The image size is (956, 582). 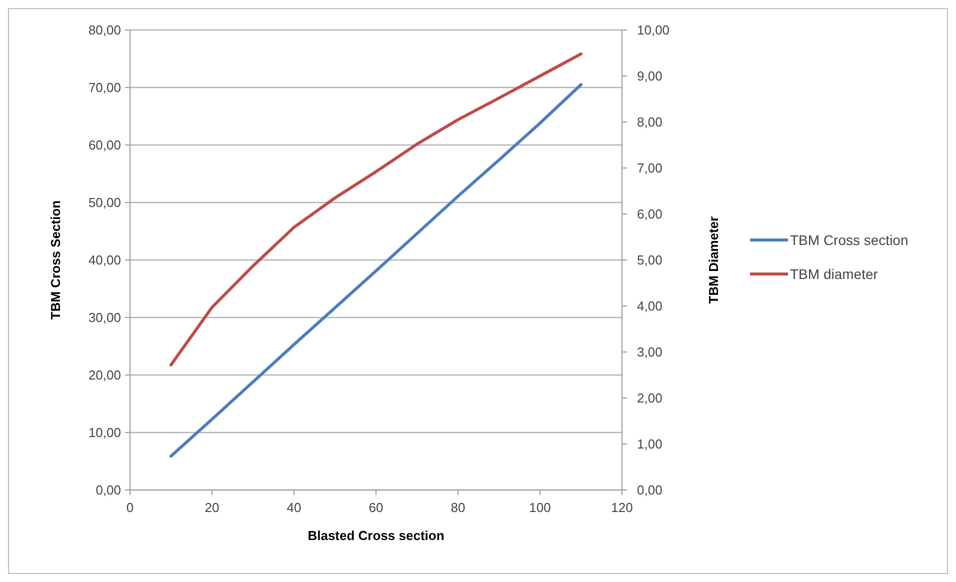 What do you see at coordinates (376, 507) in the screenshot?
I see `x-tick-label: 60` at bounding box center [376, 507].